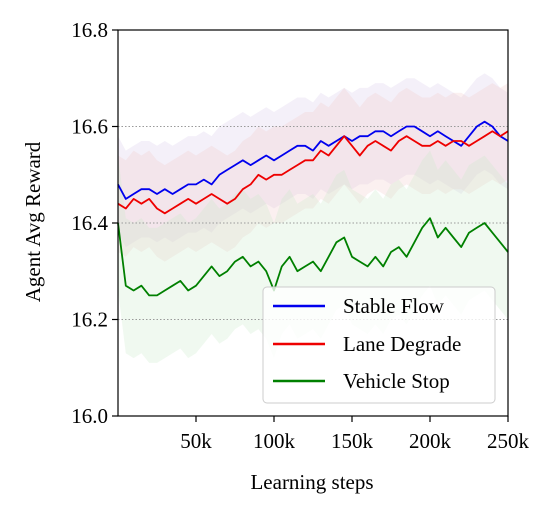  Describe the element at coordinates (430, 441) in the screenshot. I see `x-tick-label: 200k` at that location.